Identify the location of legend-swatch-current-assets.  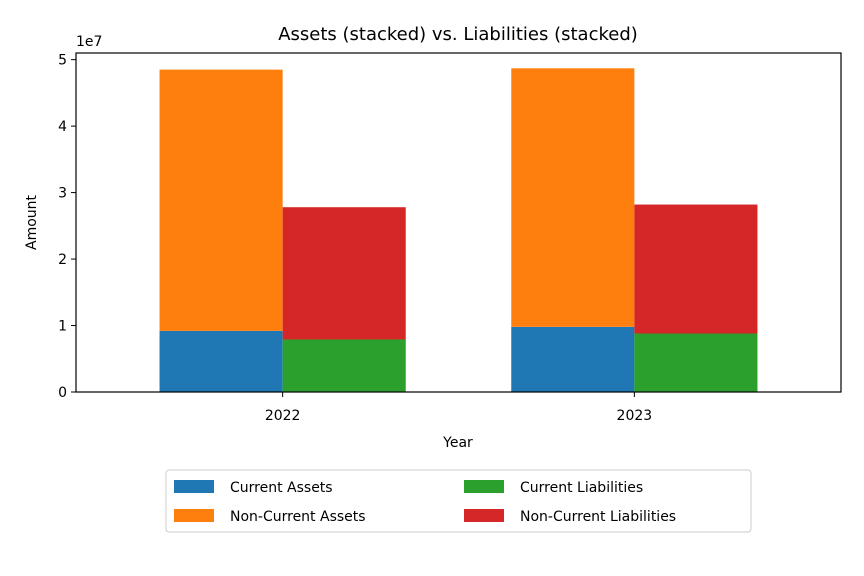
(194, 486).